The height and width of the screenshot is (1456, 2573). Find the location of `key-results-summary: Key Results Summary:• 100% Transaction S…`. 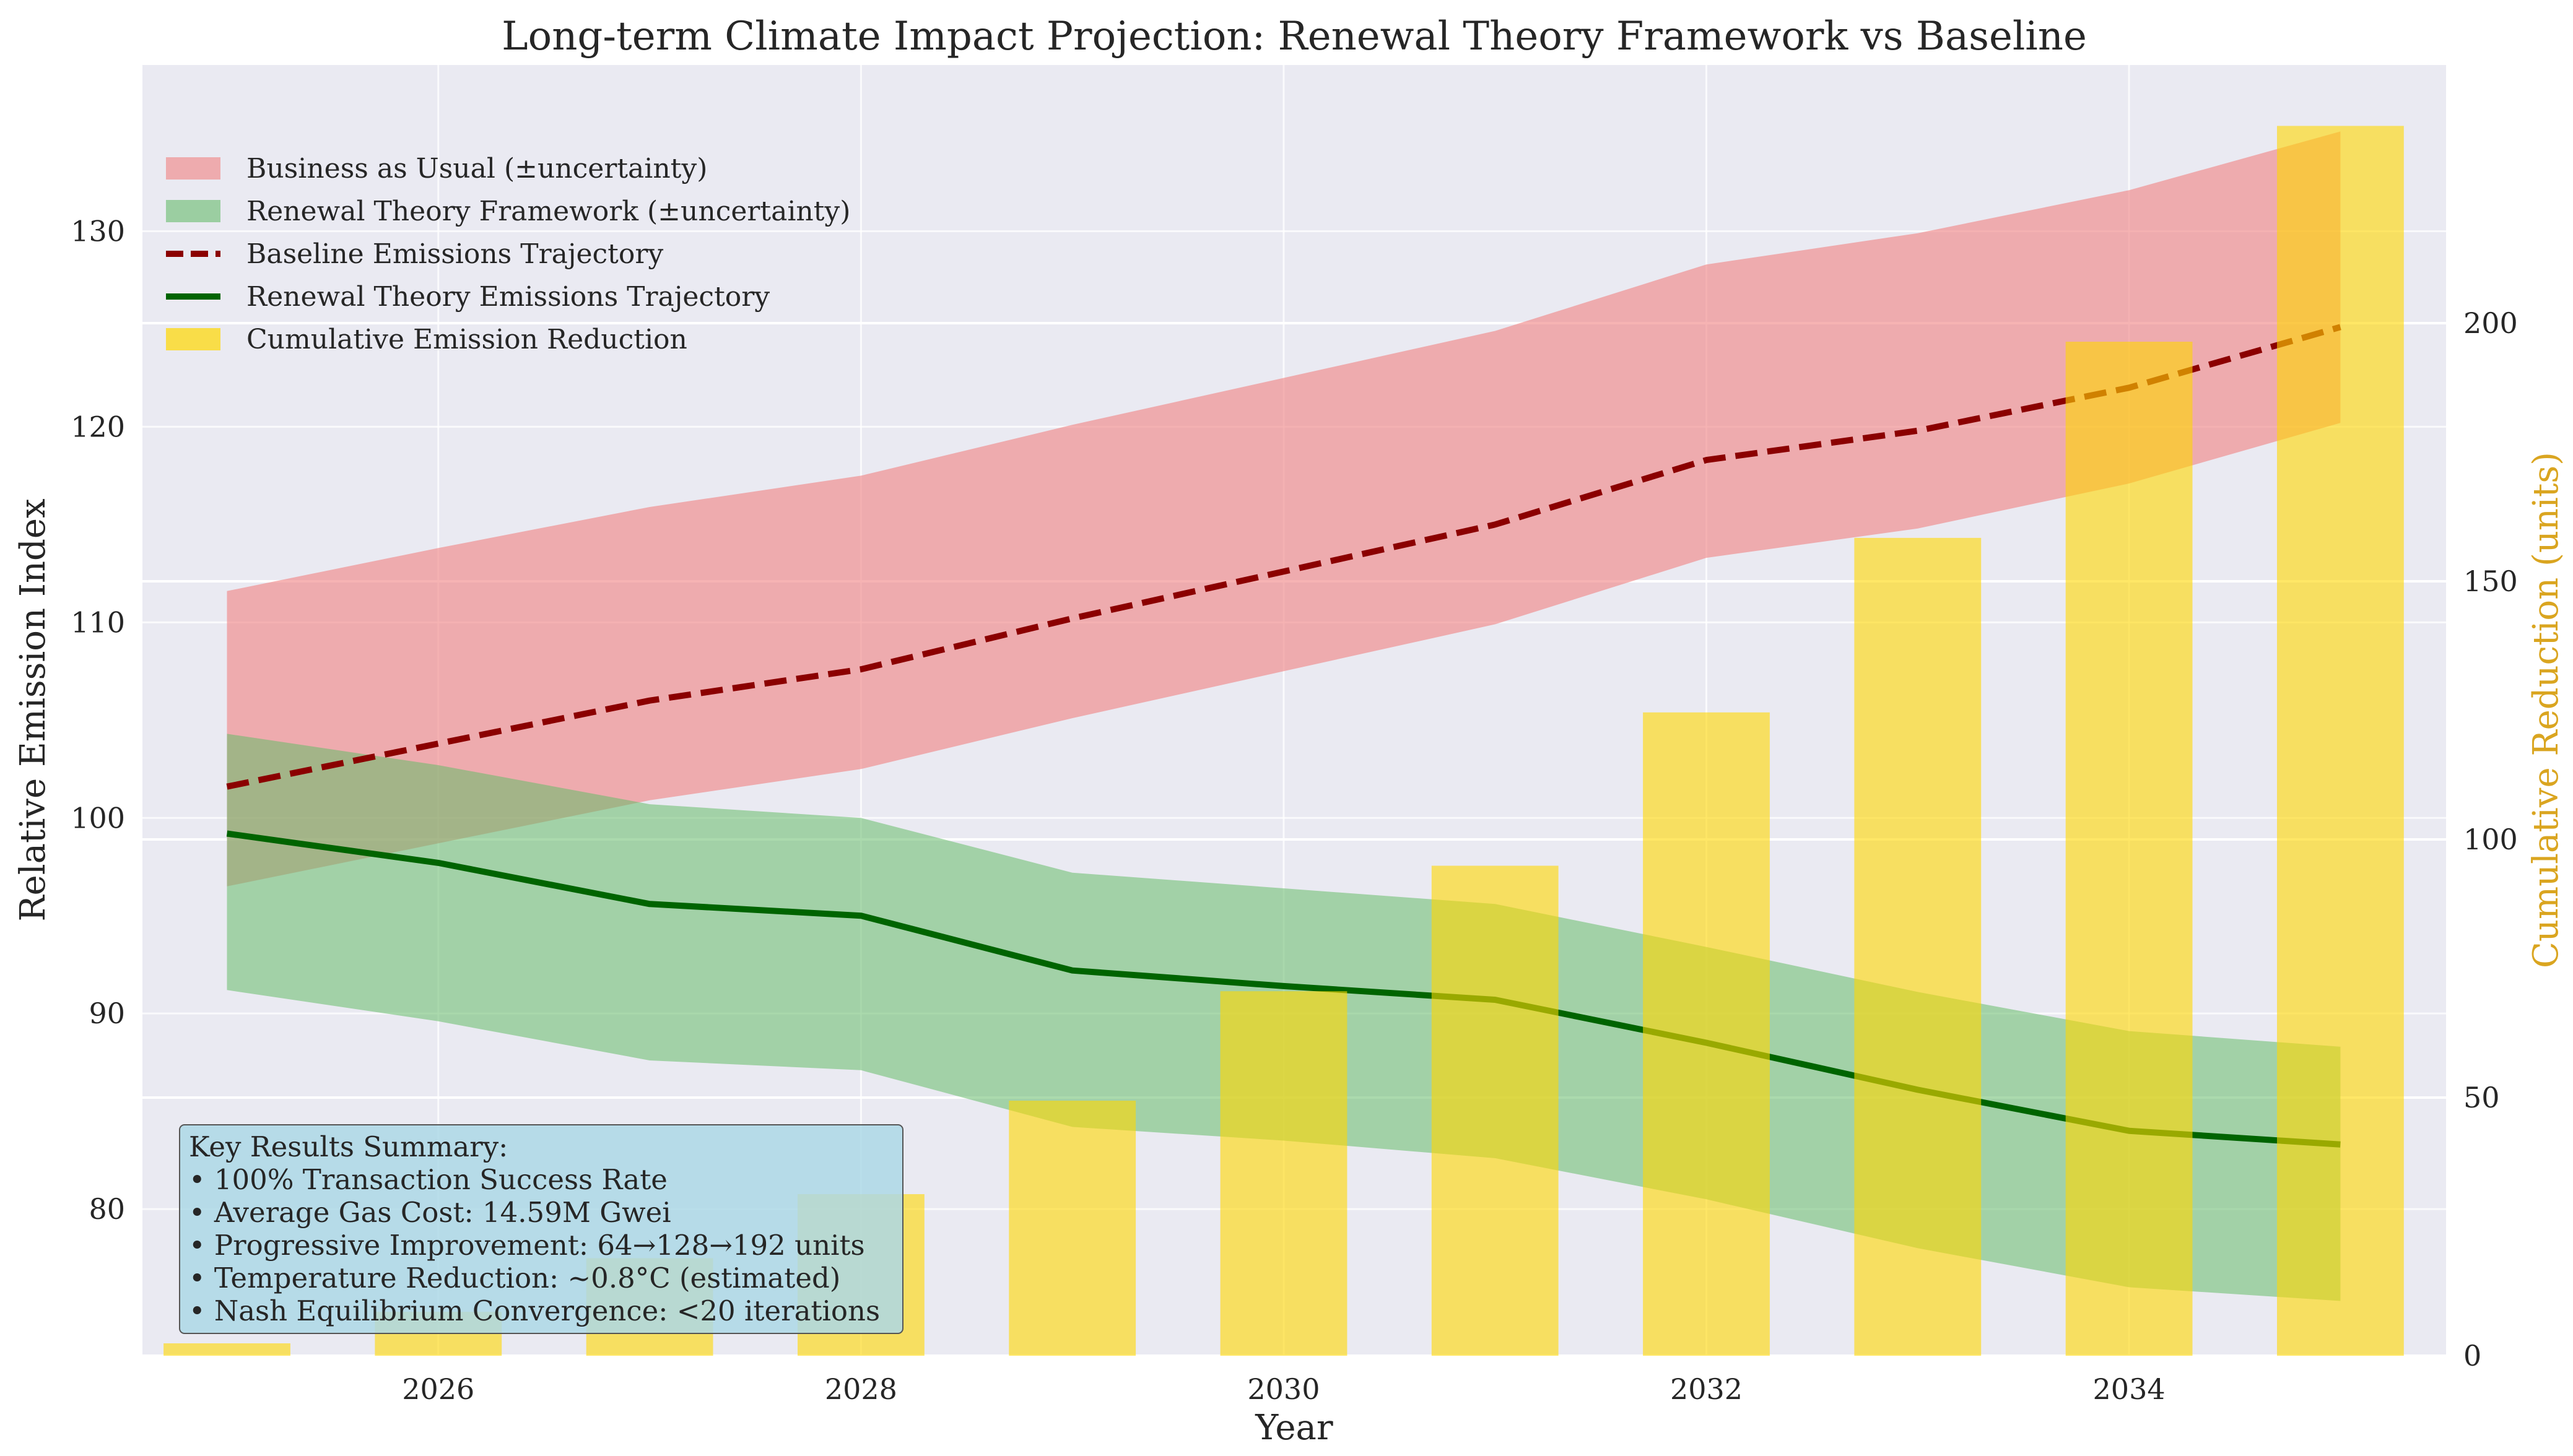

key-results-summary: Key Results Summary:• 100% Transaction S… is located at coordinates (541, 1229).